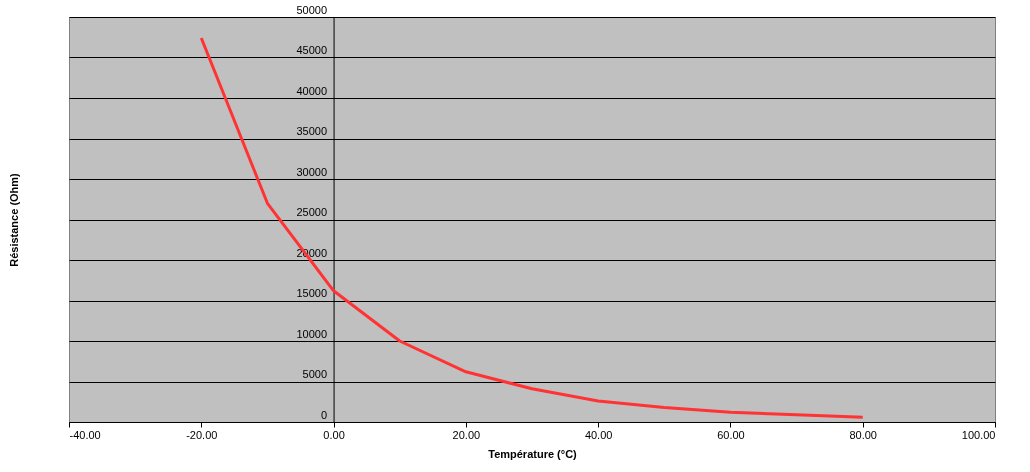 The width and height of the screenshot is (1030, 472). What do you see at coordinates (312, 131) in the screenshot?
I see `y-tick-label: 35000` at bounding box center [312, 131].